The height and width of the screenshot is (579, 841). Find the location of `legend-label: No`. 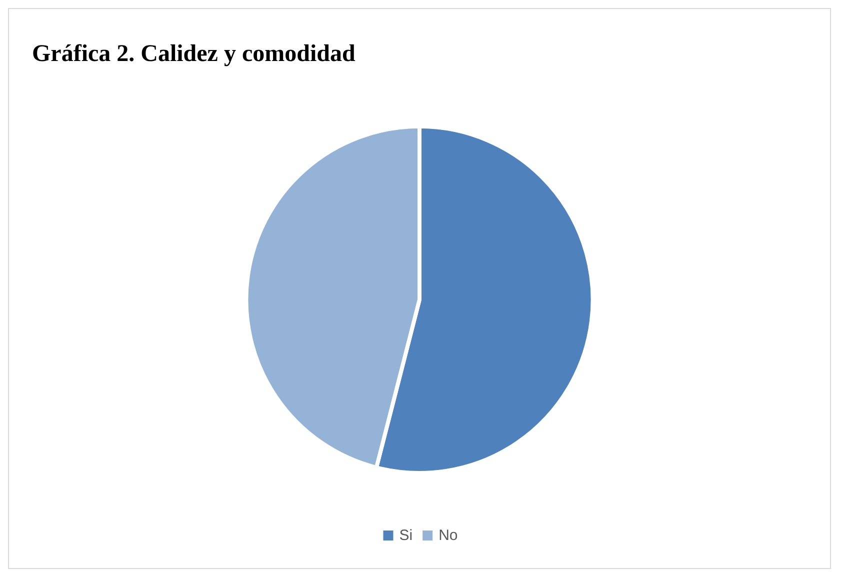

legend-label: No is located at coordinates (448, 535).